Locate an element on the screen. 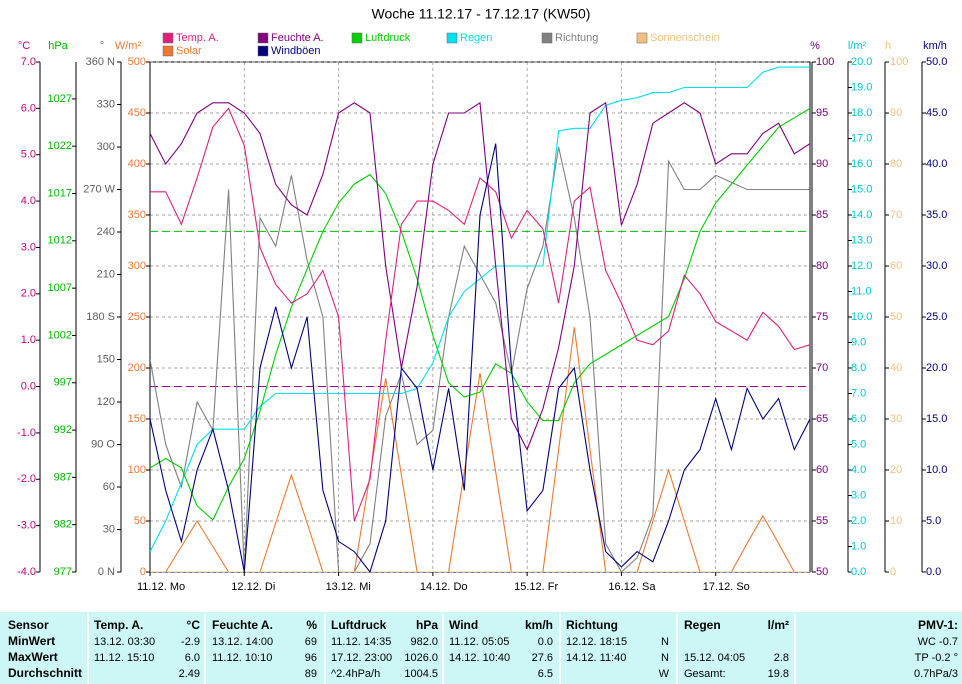  y-tick-label: 200 is located at coordinates (137, 368).